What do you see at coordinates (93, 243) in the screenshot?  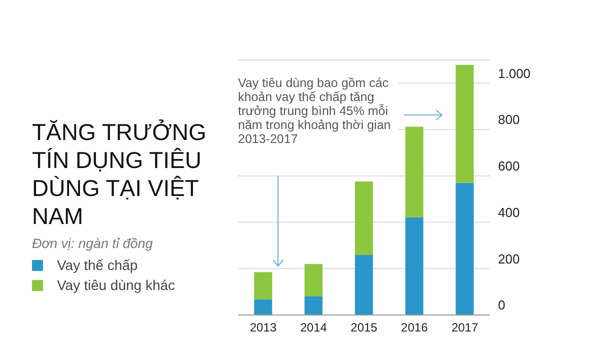 I see `text: Đơn vị: ngàn tỉ đồng` at bounding box center [93, 243].